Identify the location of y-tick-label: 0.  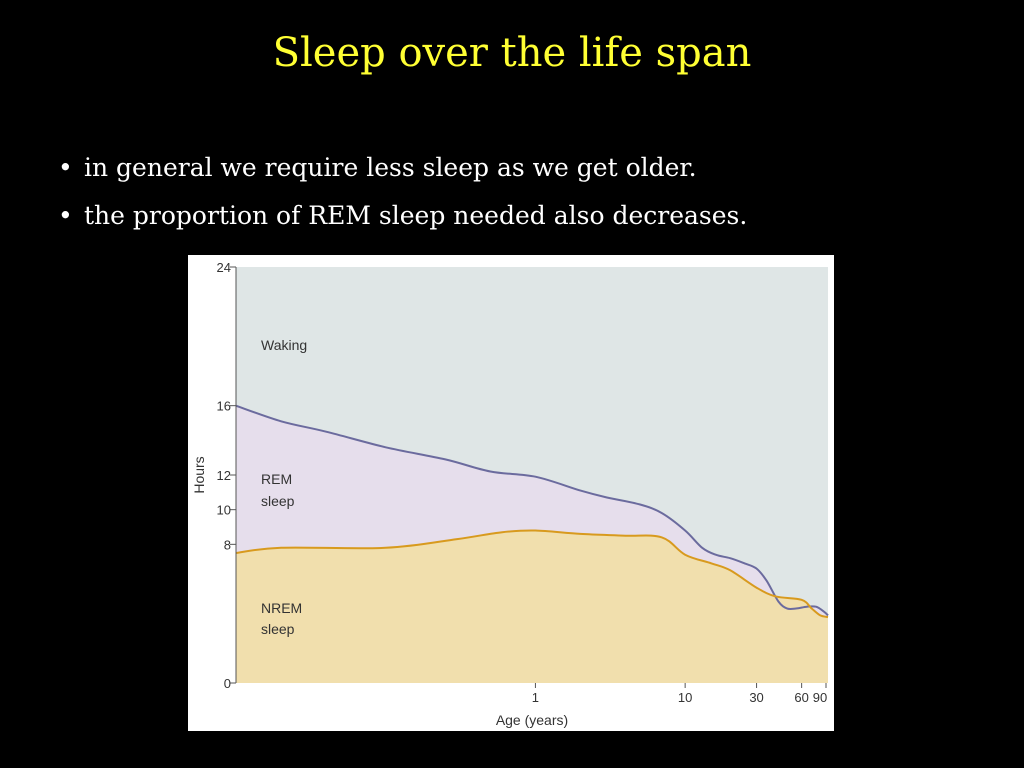
(227, 683).